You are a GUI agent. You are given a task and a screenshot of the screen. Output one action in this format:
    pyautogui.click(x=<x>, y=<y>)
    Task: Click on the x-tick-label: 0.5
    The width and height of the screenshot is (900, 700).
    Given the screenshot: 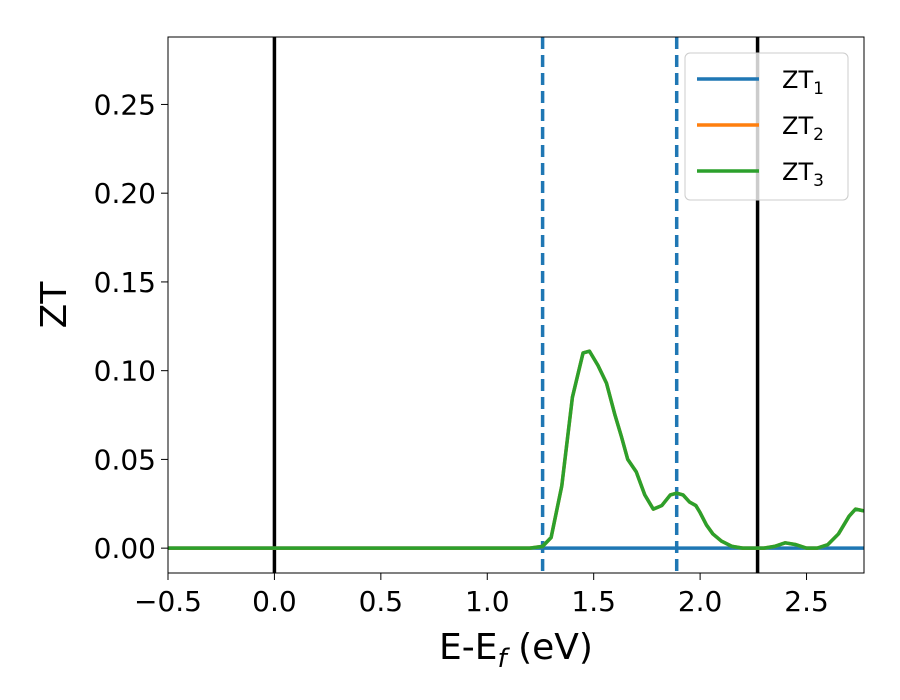 What is the action you would take?
    pyautogui.click(x=381, y=601)
    